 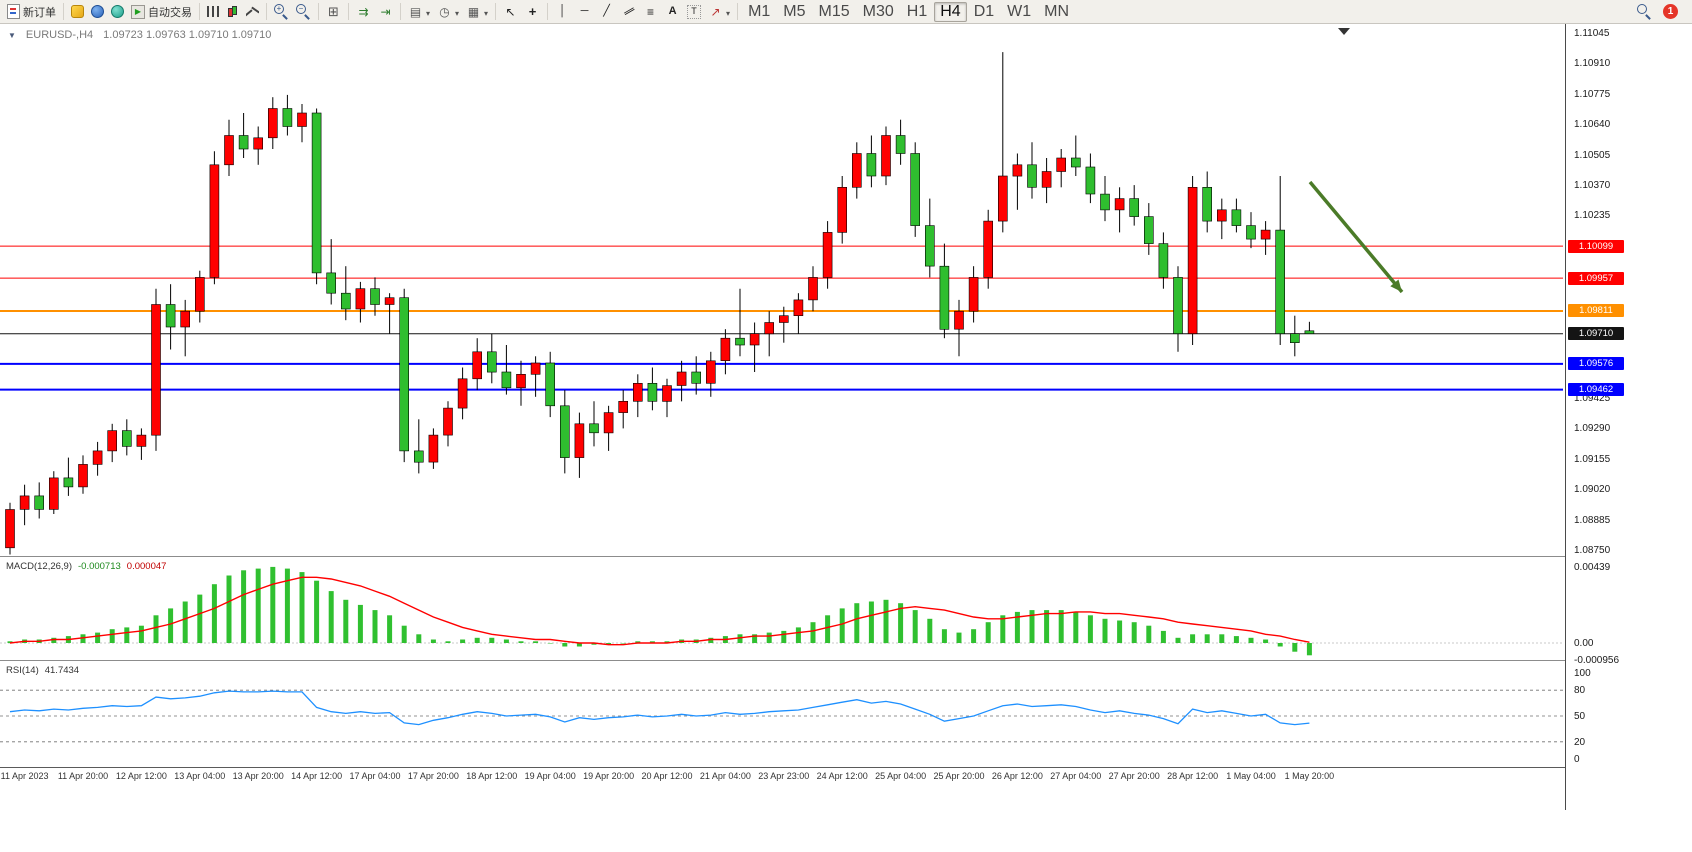 I want to click on time-axis-label: 18 Apr 12:00, so click(x=492, y=776).